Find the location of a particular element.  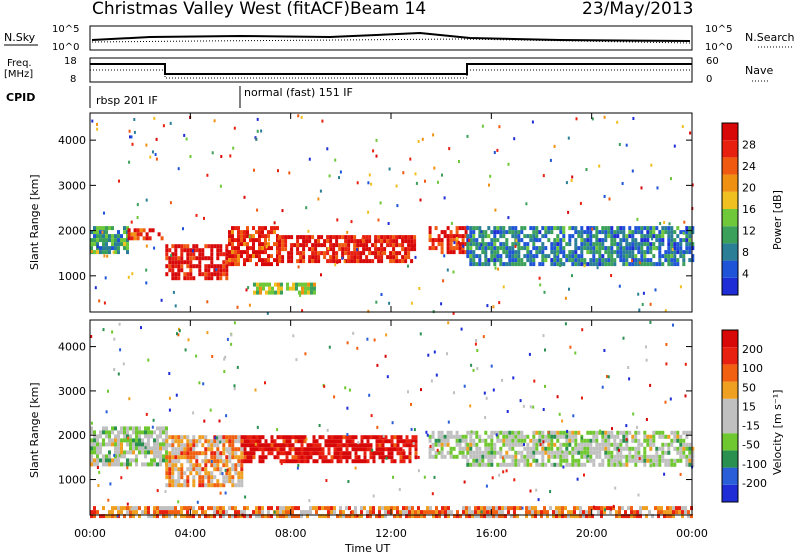

nave-tick-bottom: 0 is located at coordinates (709, 79).